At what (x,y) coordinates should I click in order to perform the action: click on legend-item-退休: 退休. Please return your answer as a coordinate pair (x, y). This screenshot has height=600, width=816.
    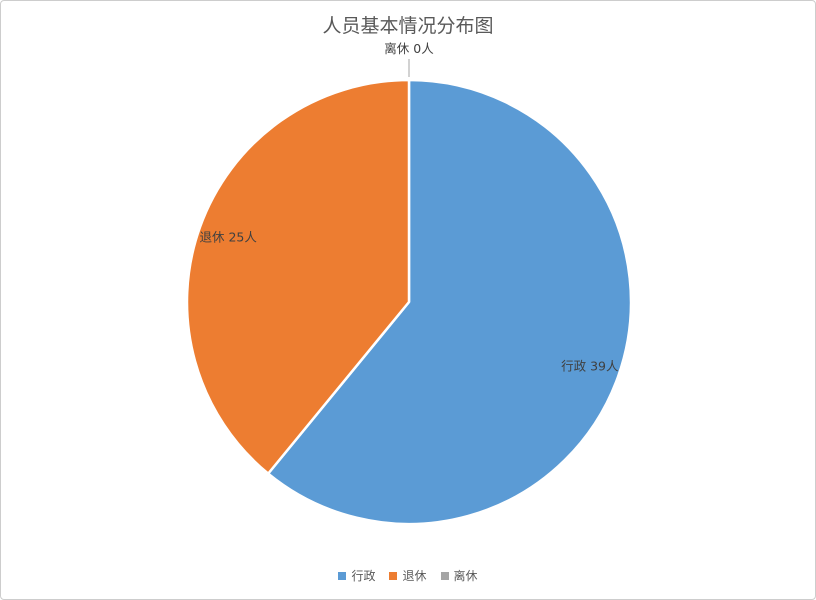
    Looking at the image, I should click on (408, 576).